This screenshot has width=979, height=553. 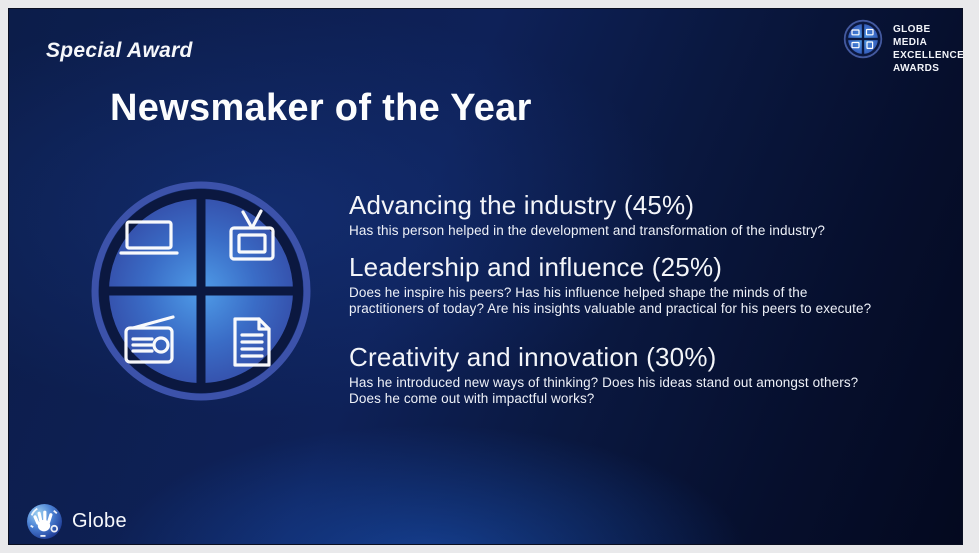 I want to click on globe-sphere-icon, so click(x=44, y=521).